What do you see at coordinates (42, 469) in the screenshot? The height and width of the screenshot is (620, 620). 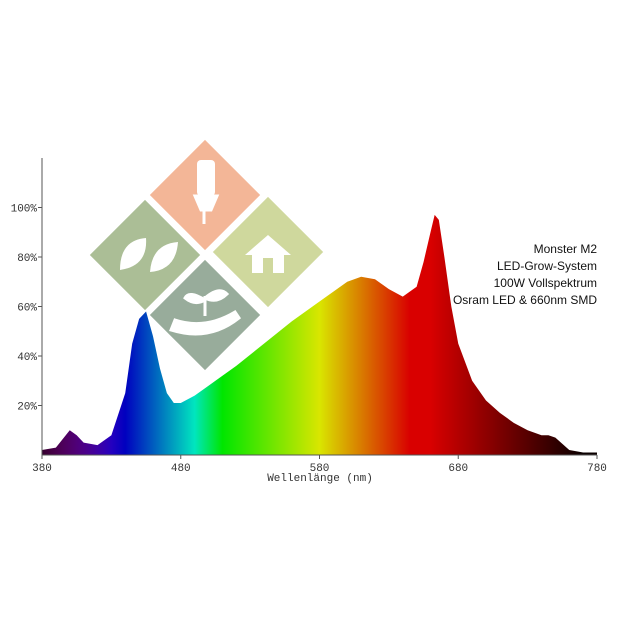 I see `x-tick-label: 380` at bounding box center [42, 469].